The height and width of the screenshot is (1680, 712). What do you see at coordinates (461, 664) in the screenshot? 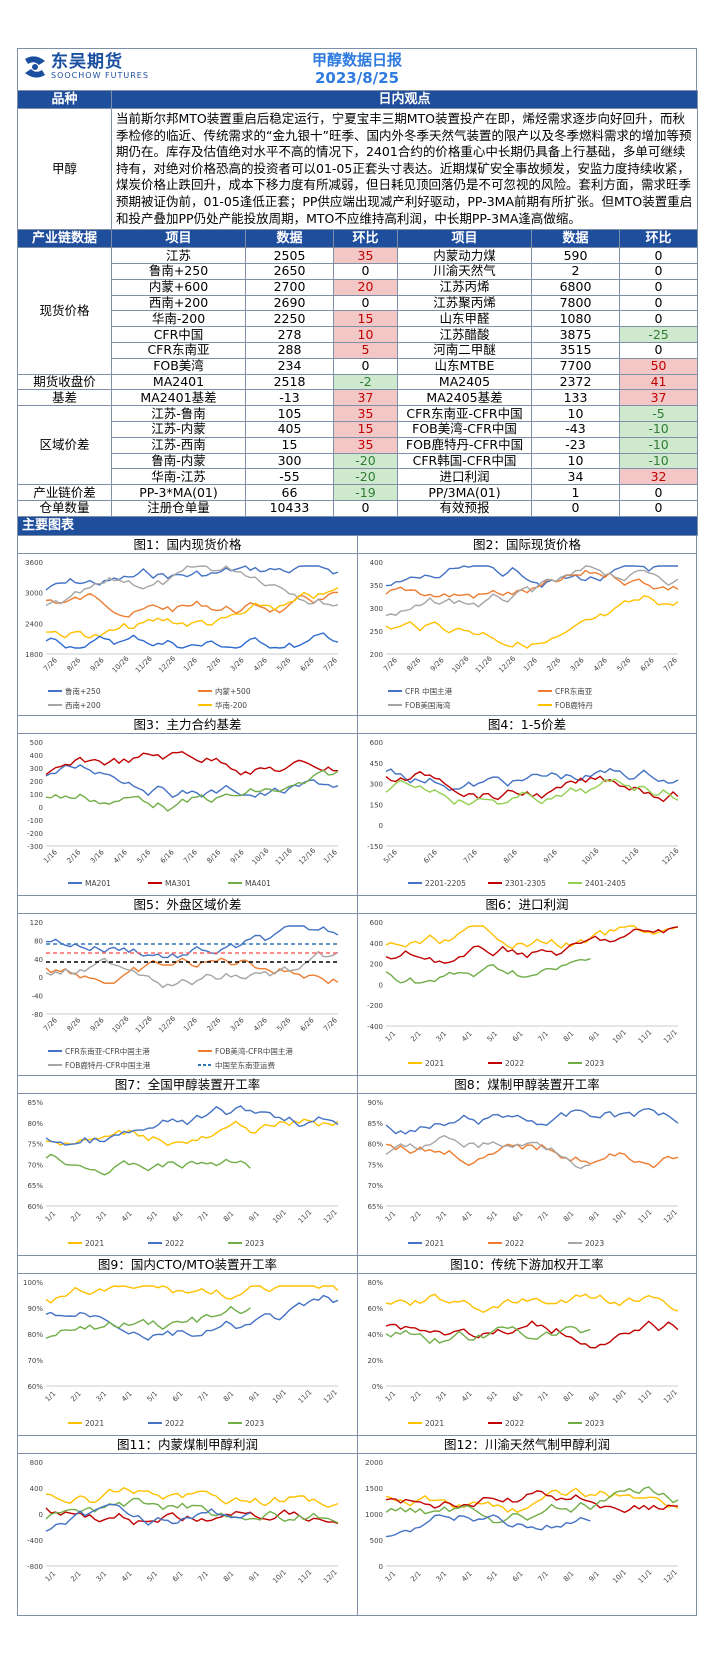
I see `x-tick-label: 10/26` at bounding box center [461, 664].